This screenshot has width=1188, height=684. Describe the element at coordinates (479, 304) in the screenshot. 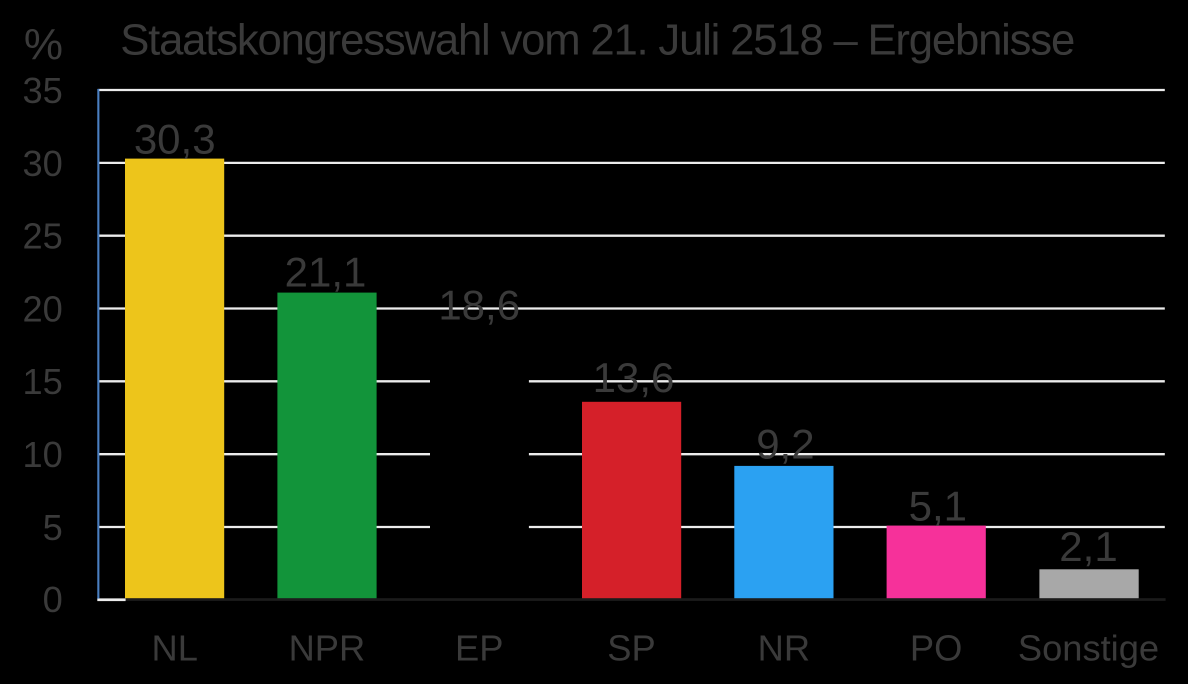

I see `svg-text: 18,6` at that location.